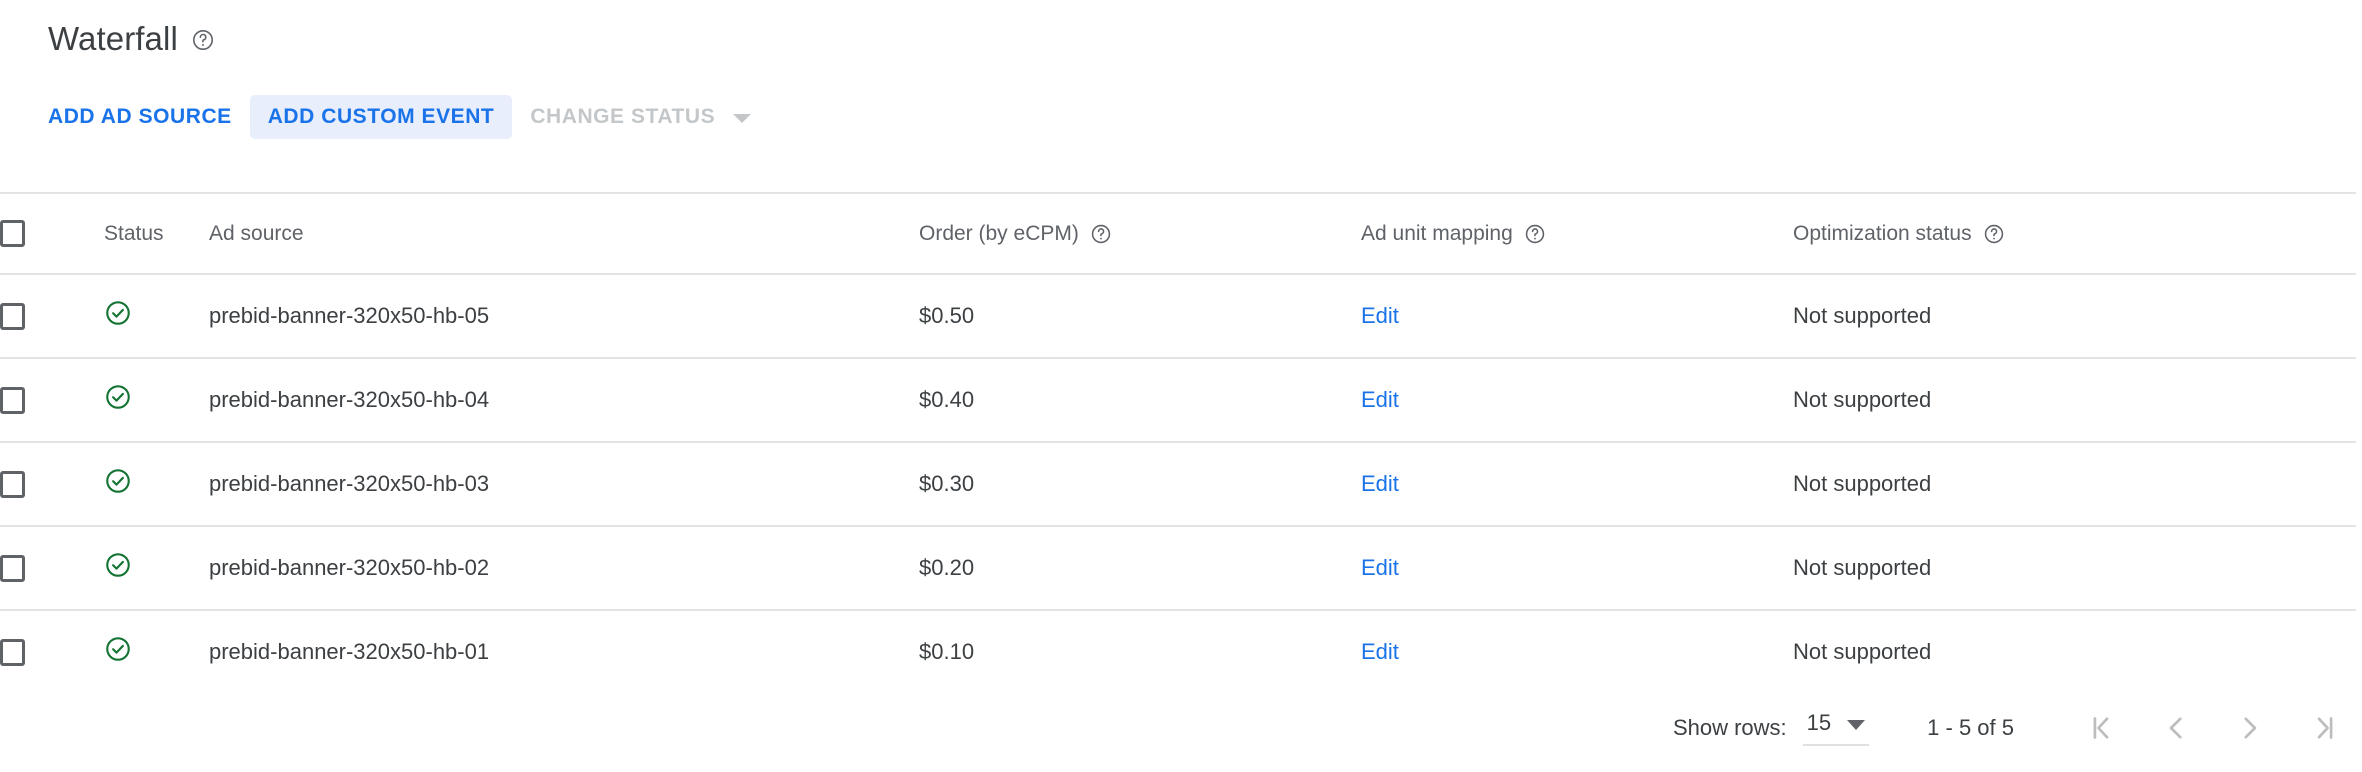  Describe the element at coordinates (203, 40) in the screenshot. I see `help-circle-icon` at that location.